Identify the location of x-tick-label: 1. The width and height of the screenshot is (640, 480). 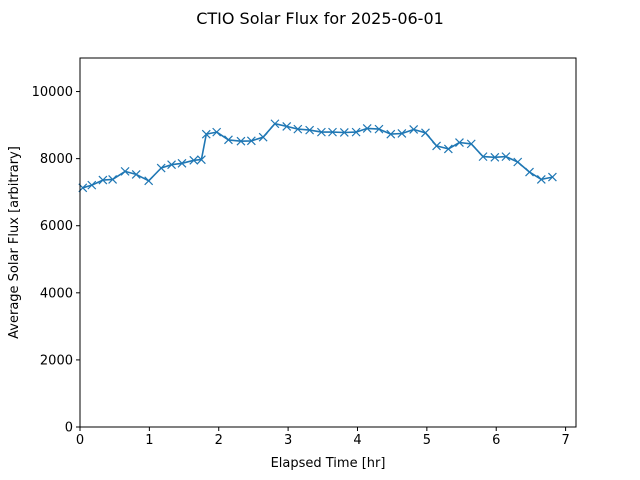
(149, 440).